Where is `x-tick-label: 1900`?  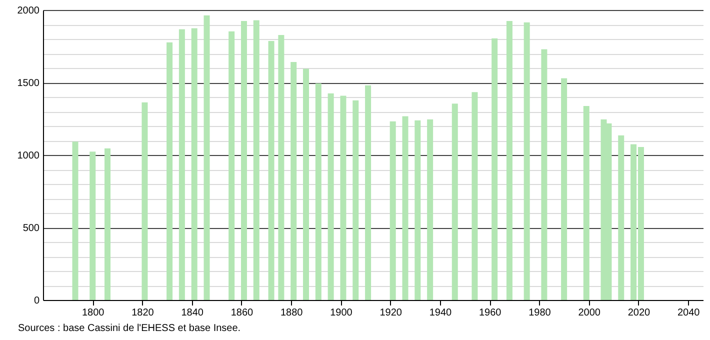
x-tick-label: 1900 is located at coordinates (341, 313).